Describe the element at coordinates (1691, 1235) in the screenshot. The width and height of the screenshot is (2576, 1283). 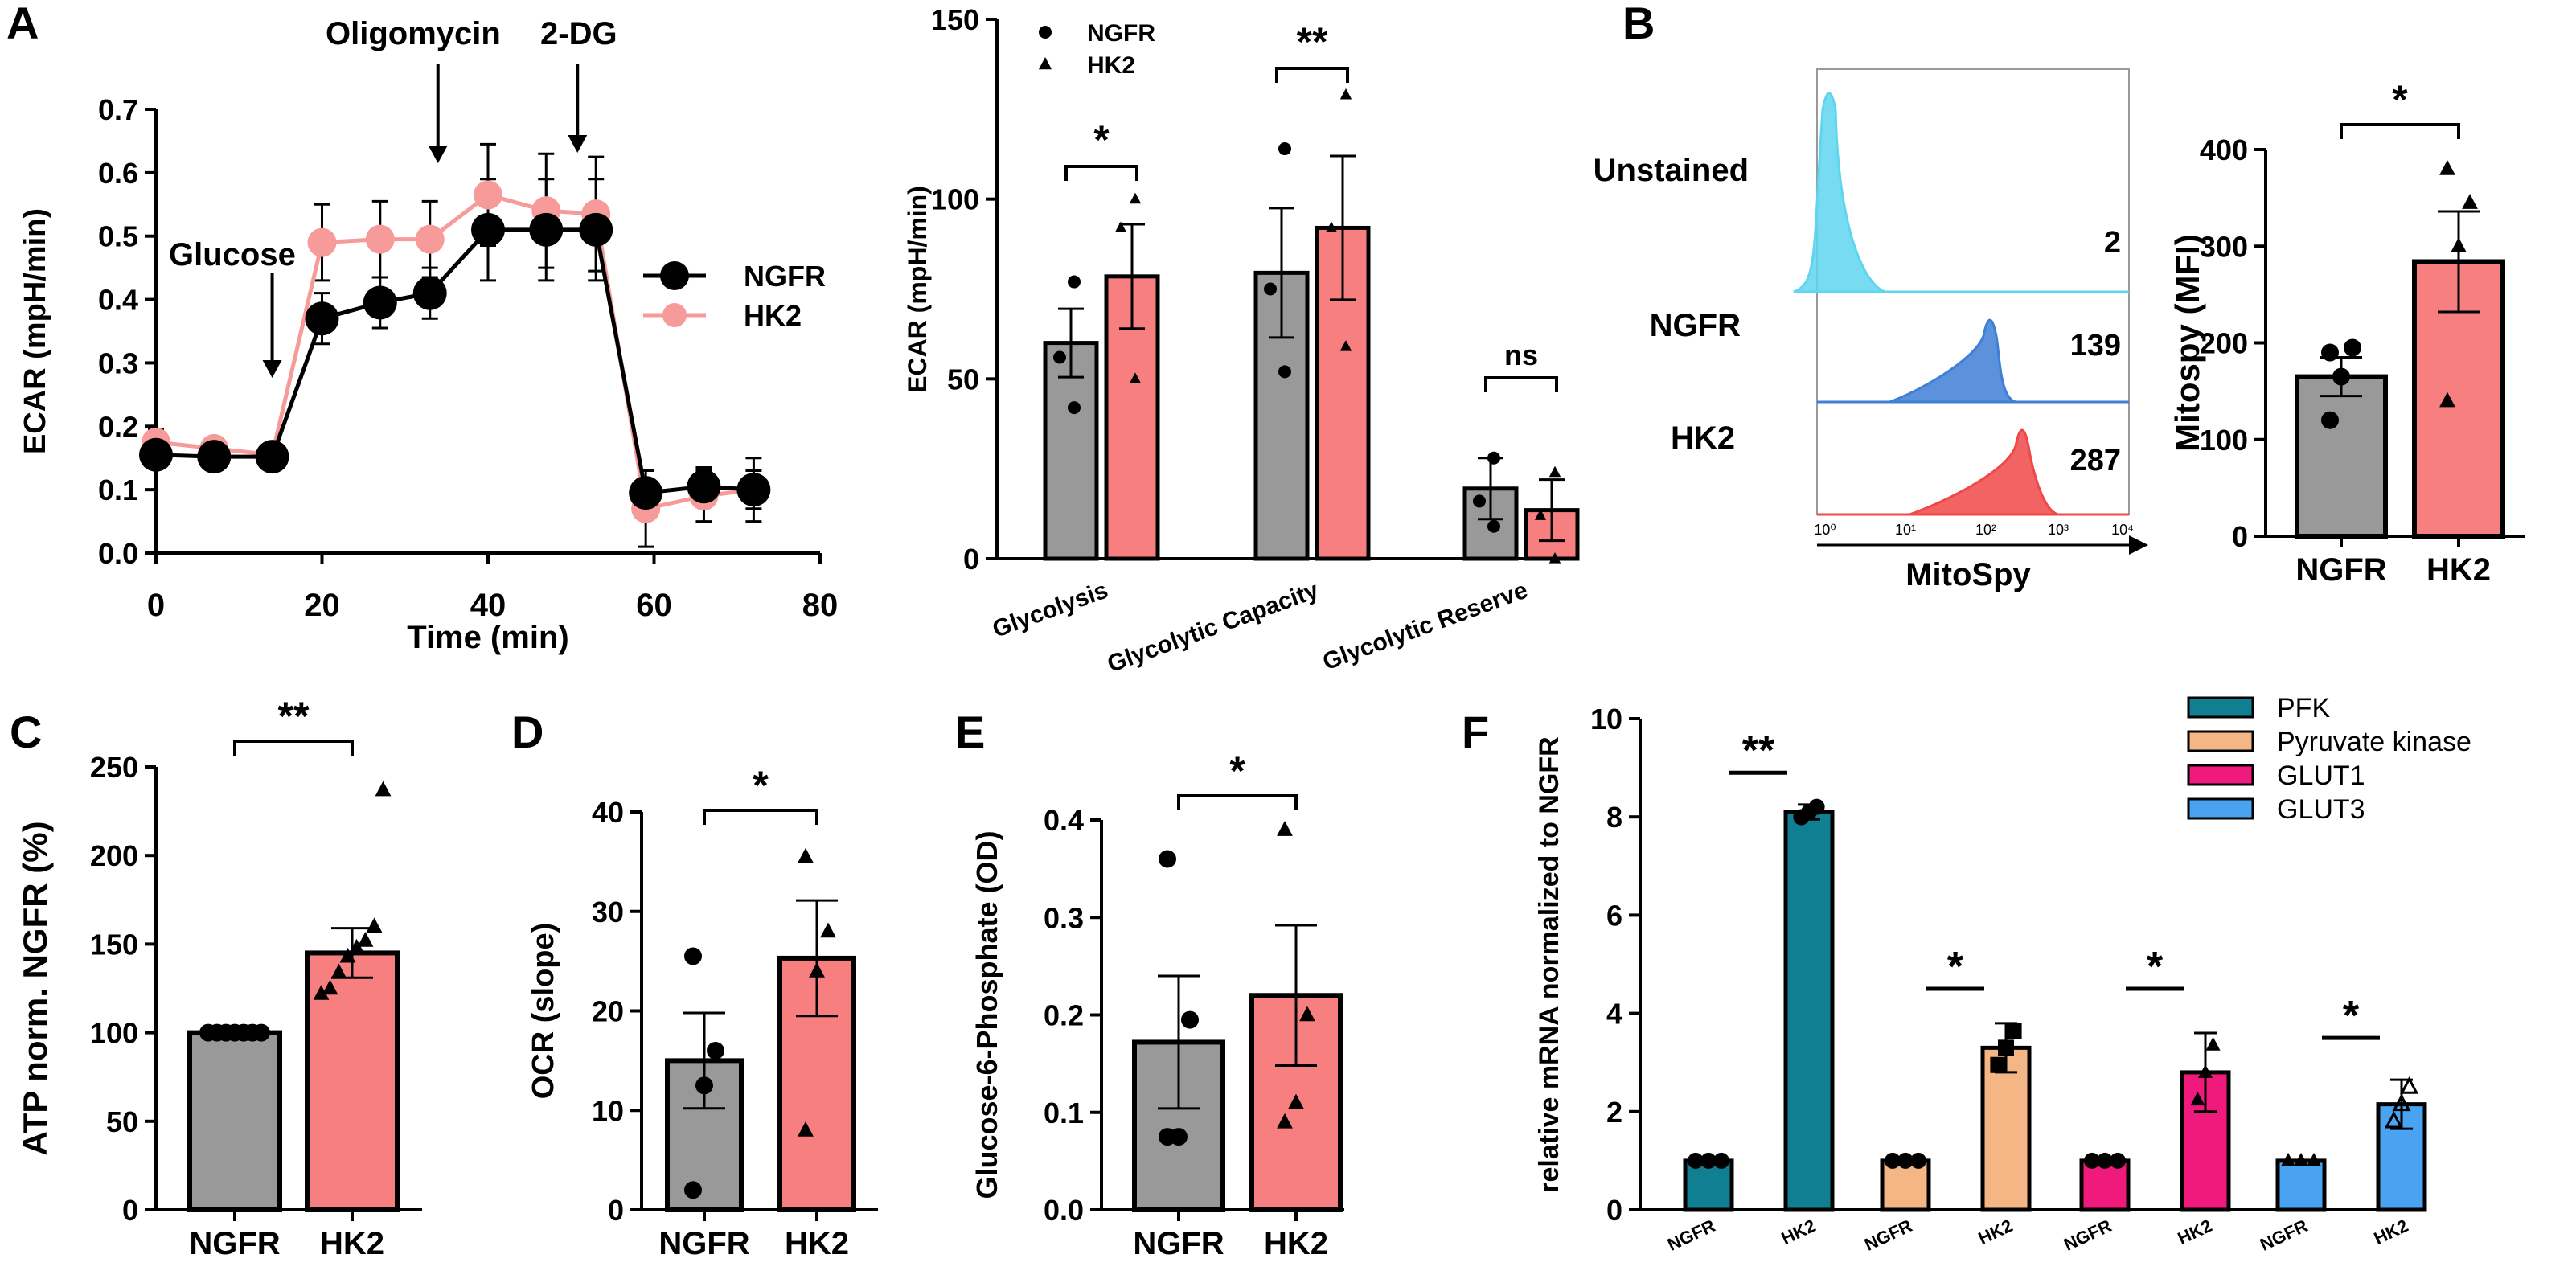
I see `fbar-category-label: NGFR` at that location.